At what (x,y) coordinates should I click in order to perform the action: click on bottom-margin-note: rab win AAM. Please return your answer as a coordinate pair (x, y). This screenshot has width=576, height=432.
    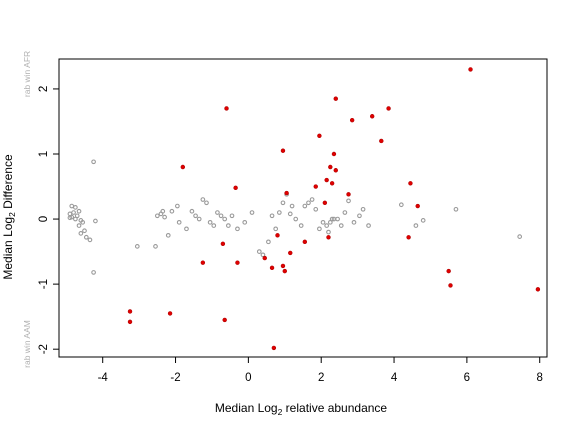
    Looking at the image, I should click on (27, 344).